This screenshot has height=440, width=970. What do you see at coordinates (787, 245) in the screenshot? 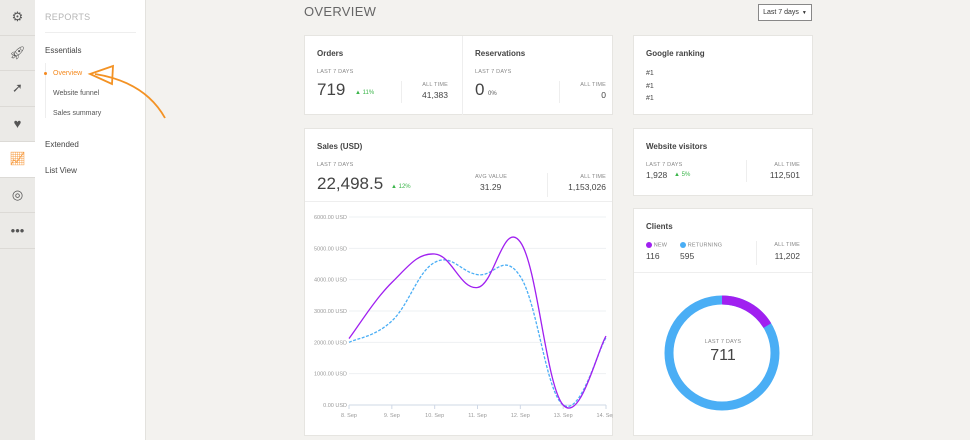
I see `clients-alltime-label: ALL TIME` at bounding box center [787, 245].